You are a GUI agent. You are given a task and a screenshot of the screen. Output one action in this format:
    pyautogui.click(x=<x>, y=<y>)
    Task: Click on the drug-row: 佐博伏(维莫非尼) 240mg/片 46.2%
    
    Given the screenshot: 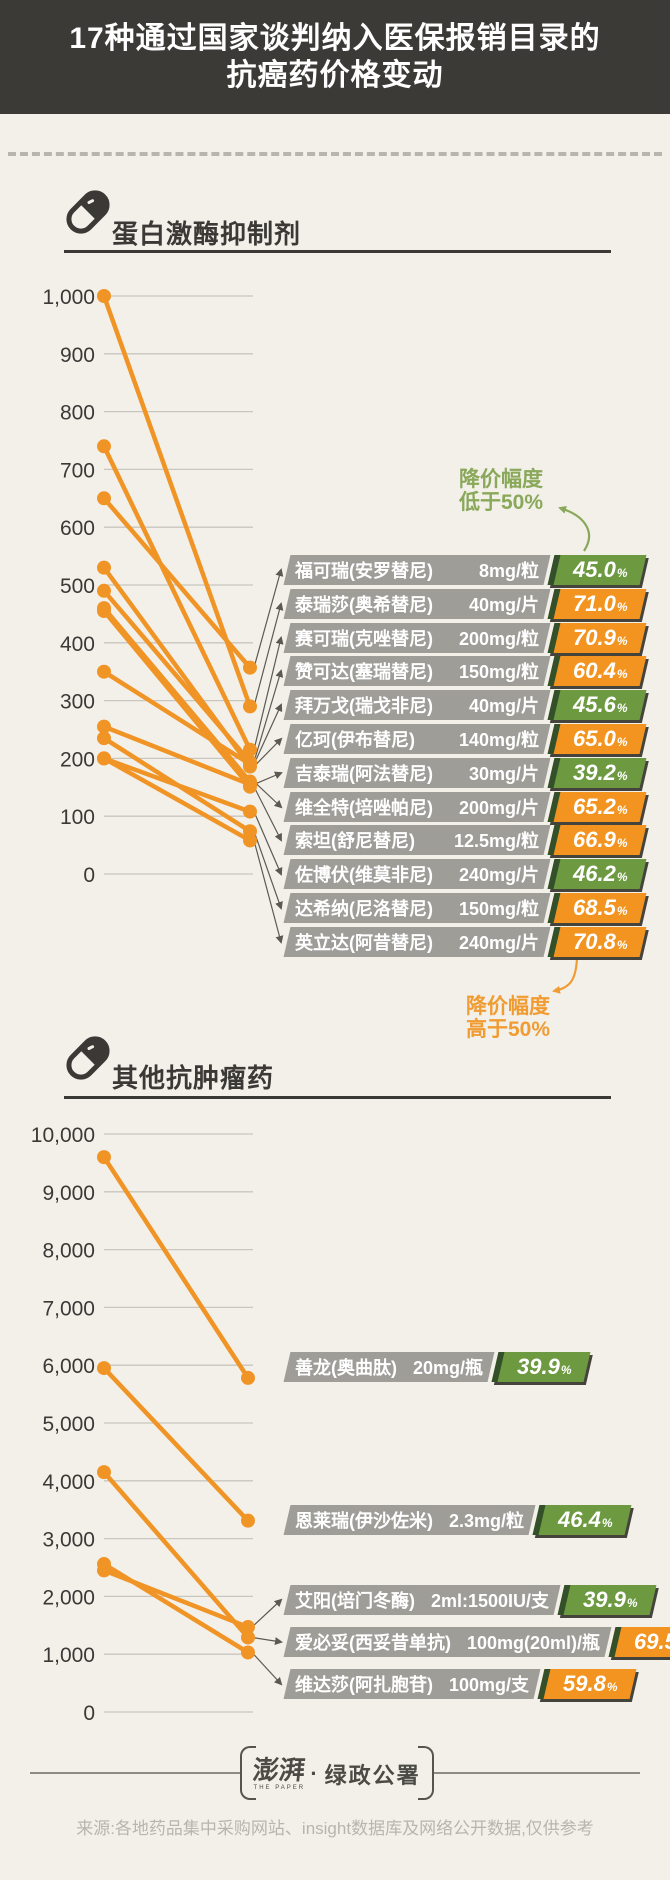 What is the action you would take?
    pyautogui.click(x=465, y=874)
    